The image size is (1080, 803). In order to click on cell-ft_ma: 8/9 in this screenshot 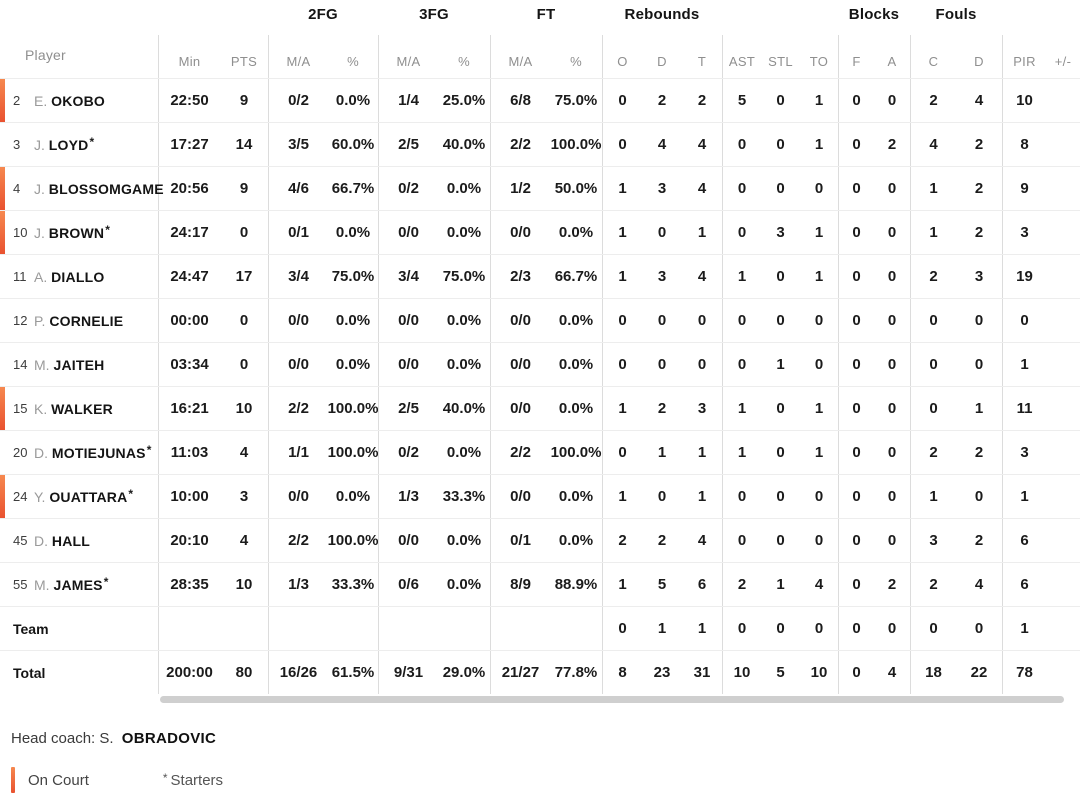, I will do `click(520, 584)`.